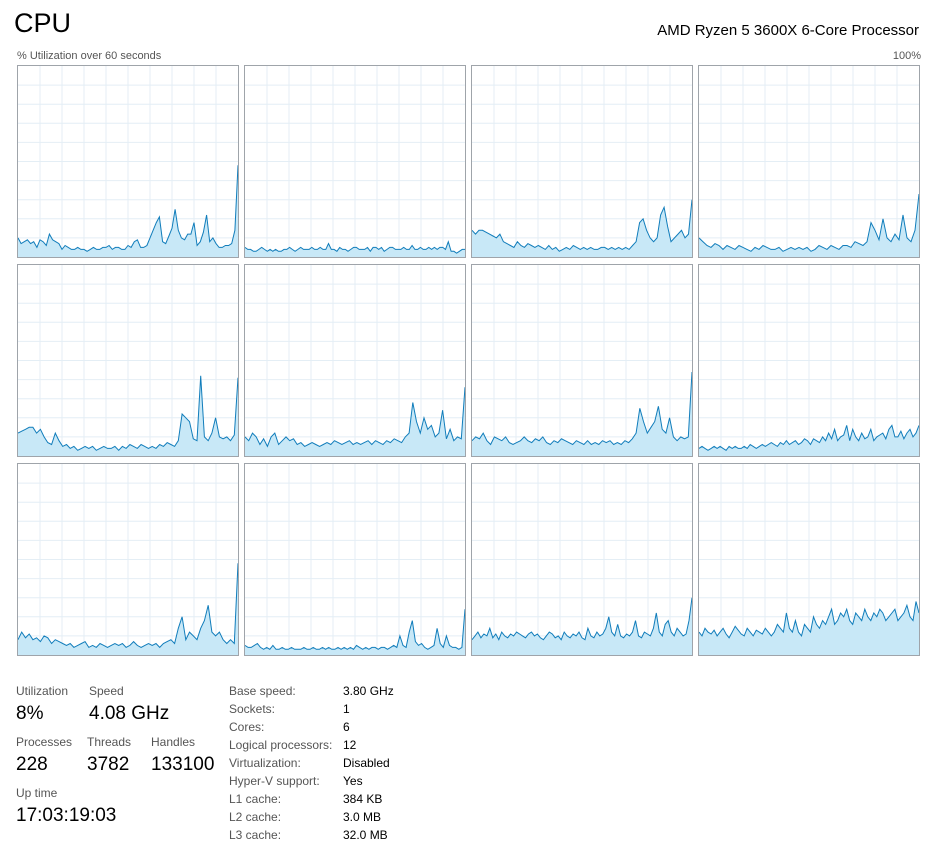  Describe the element at coordinates (32, 764) in the screenshot. I see `processes-value: 228` at that location.